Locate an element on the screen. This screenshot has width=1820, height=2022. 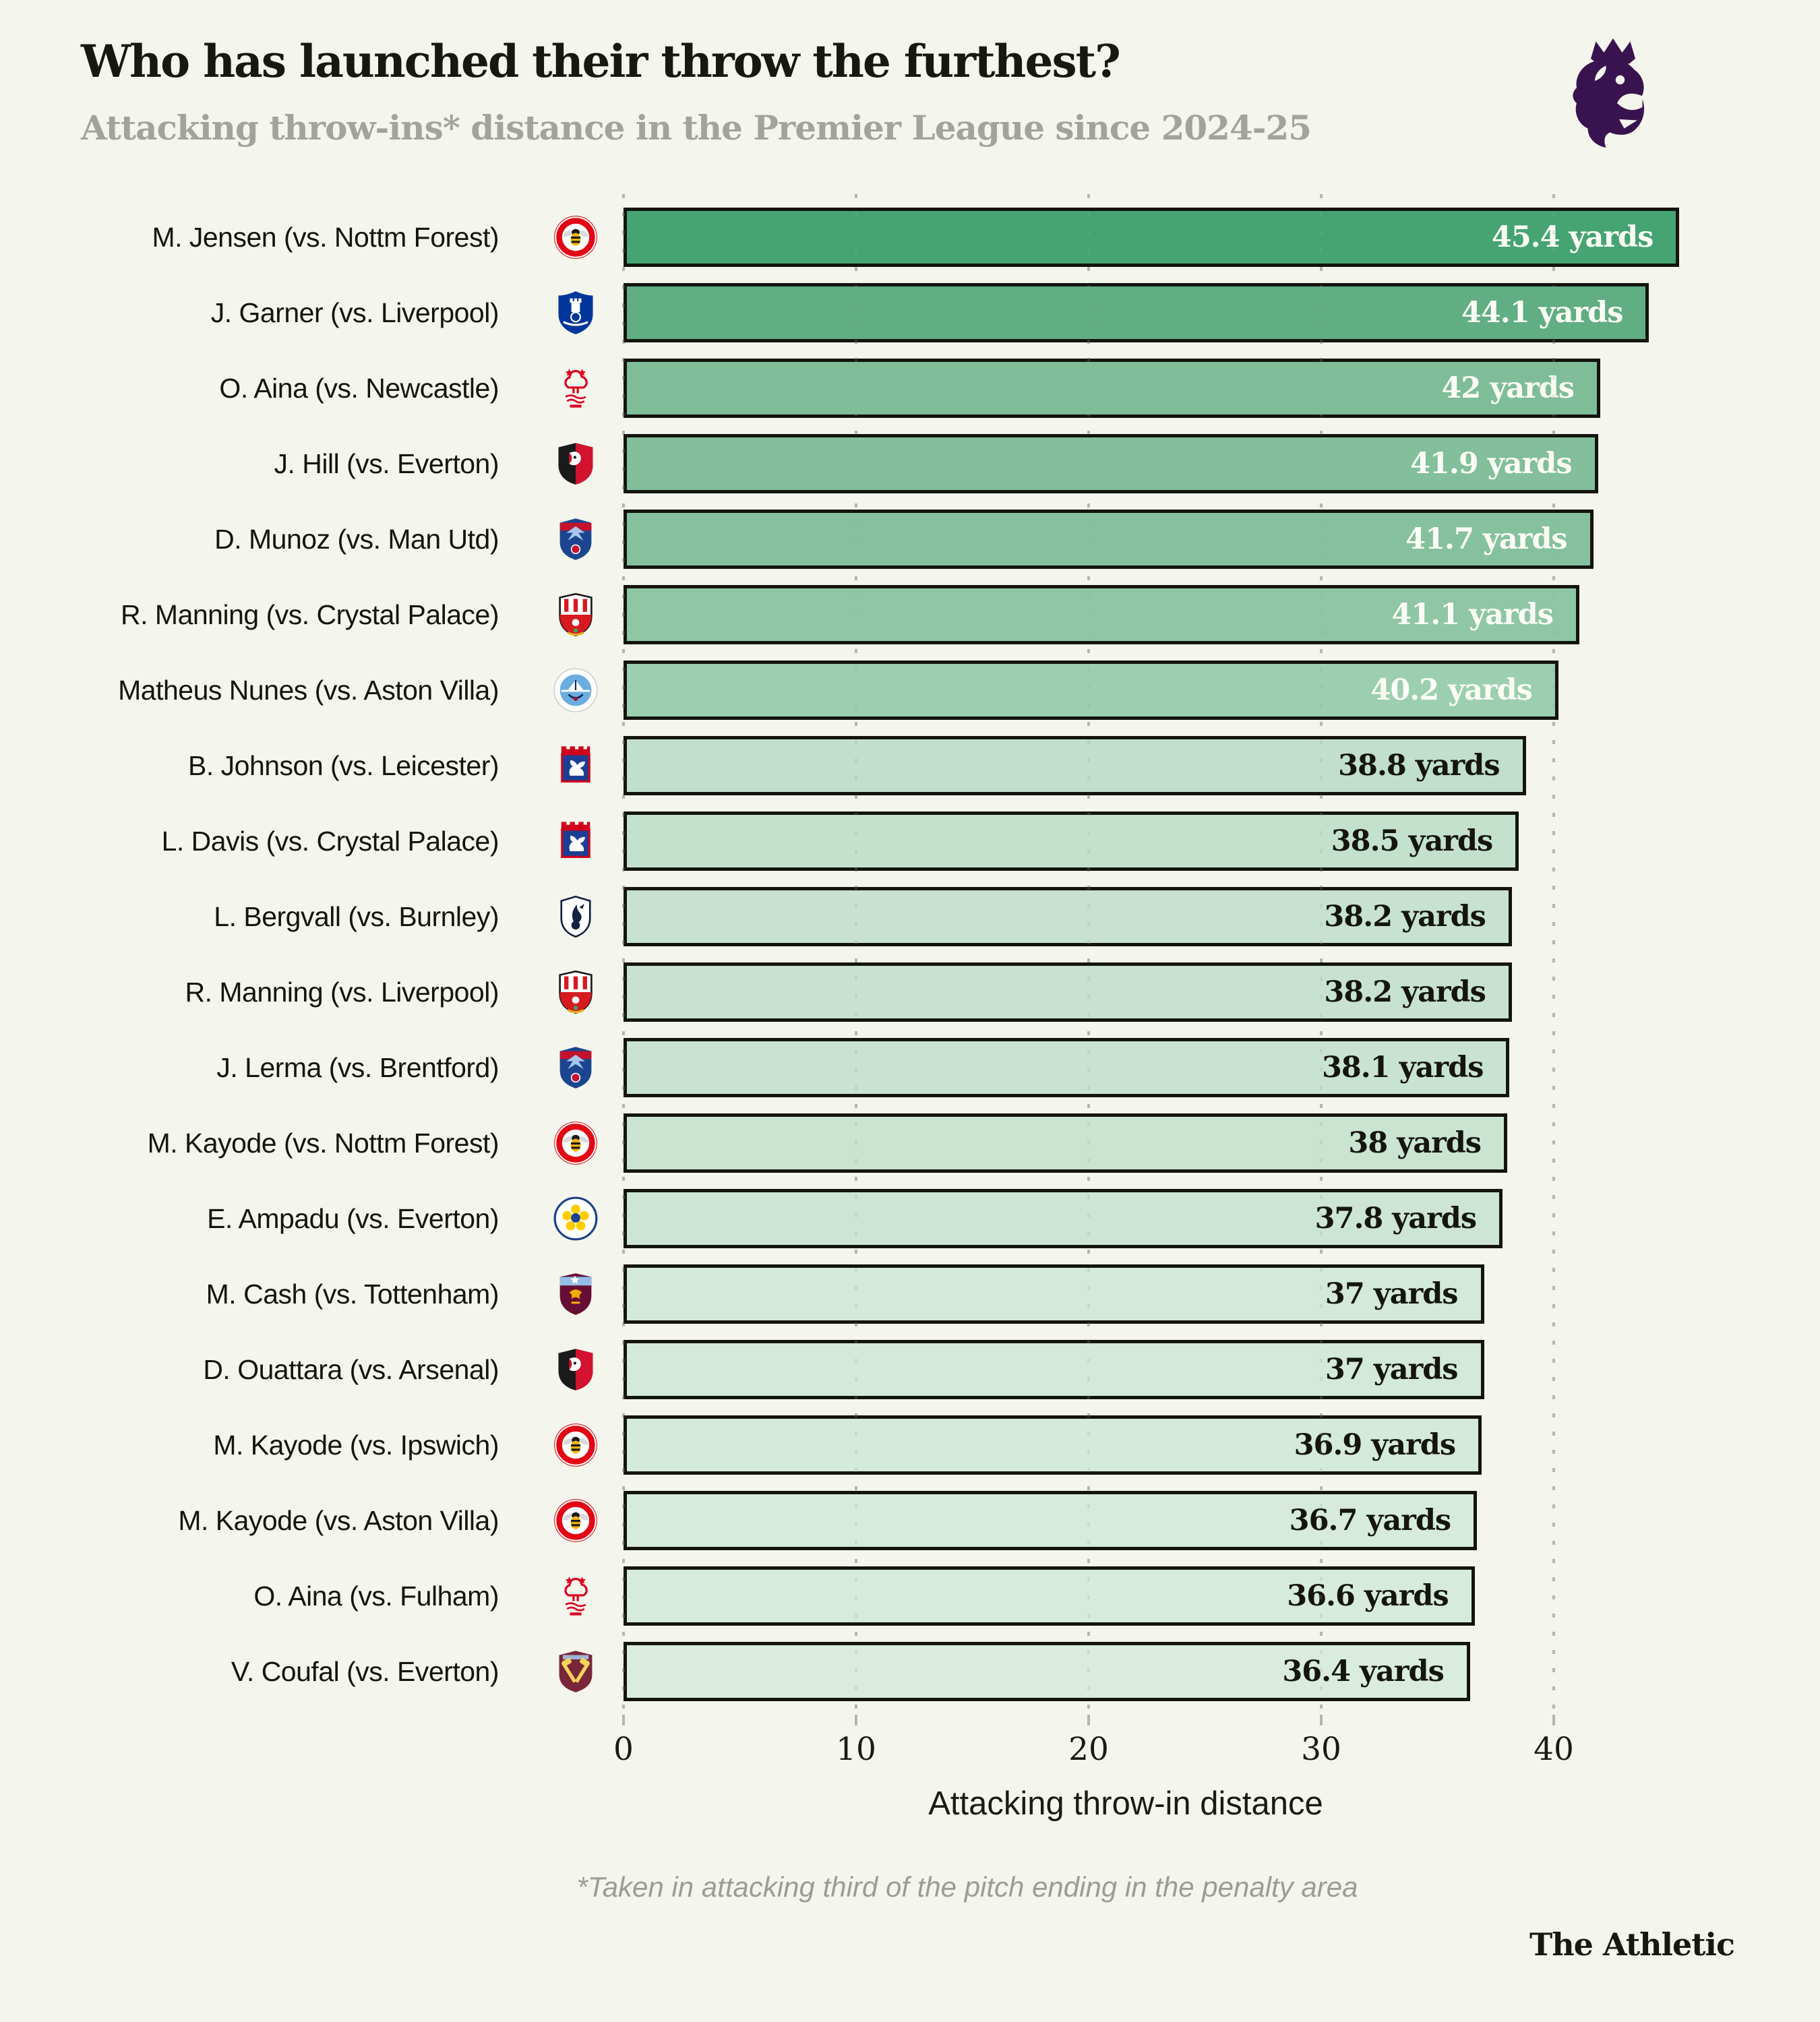
player-label: M. Kayode (vs. Aston Villa) is located at coordinates (338, 1520).